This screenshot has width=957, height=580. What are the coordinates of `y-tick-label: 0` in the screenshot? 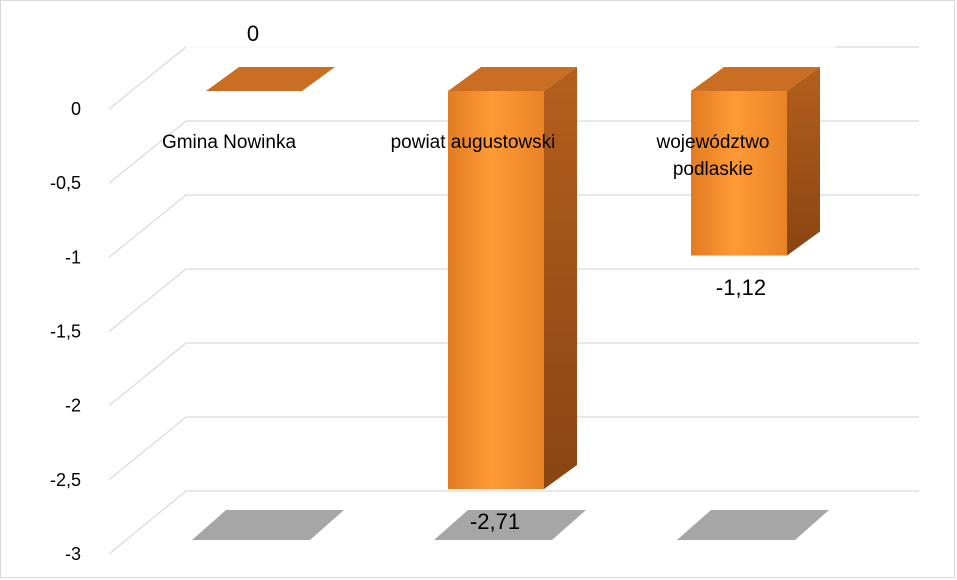 It's located at (76, 109).